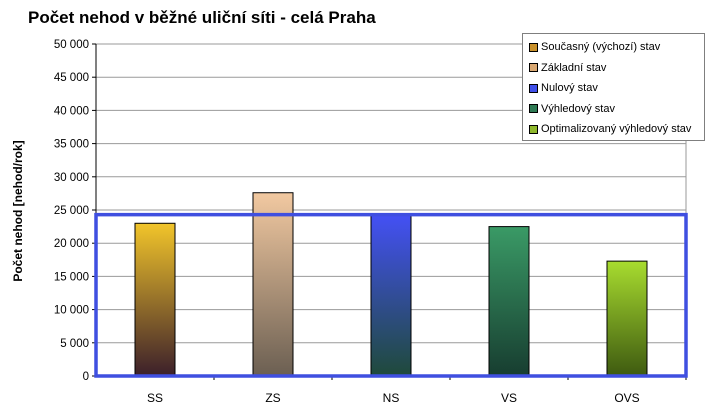  I want to click on legend-label: Optimalizovaný výhledový stav, so click(616, 129).